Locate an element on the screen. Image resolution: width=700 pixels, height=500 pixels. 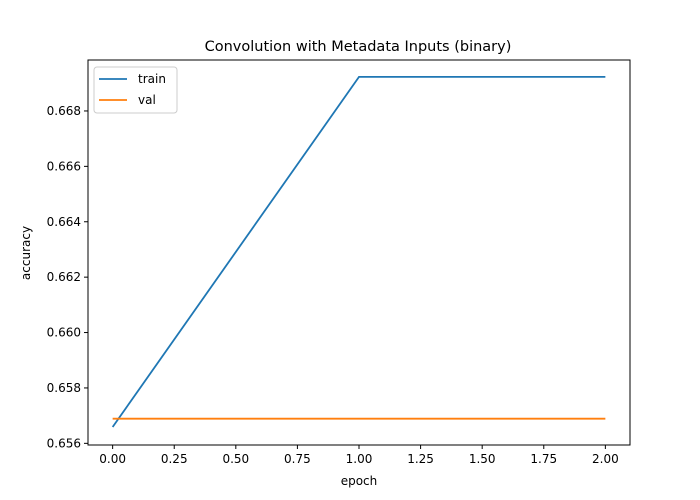
y-tick-label: 0.668 is located at coordinates (64, 111).